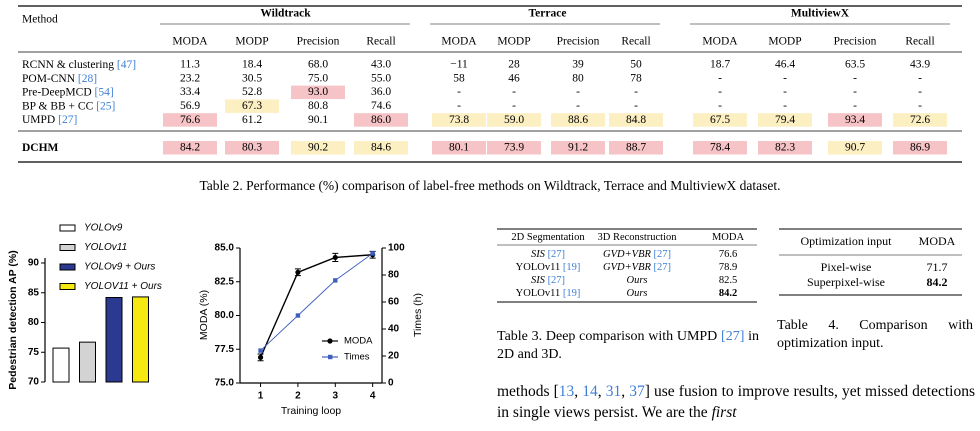 The height and width of the screenshot is (431, 980). I want to click on group-header: Wildtrack, so click(285, 14).